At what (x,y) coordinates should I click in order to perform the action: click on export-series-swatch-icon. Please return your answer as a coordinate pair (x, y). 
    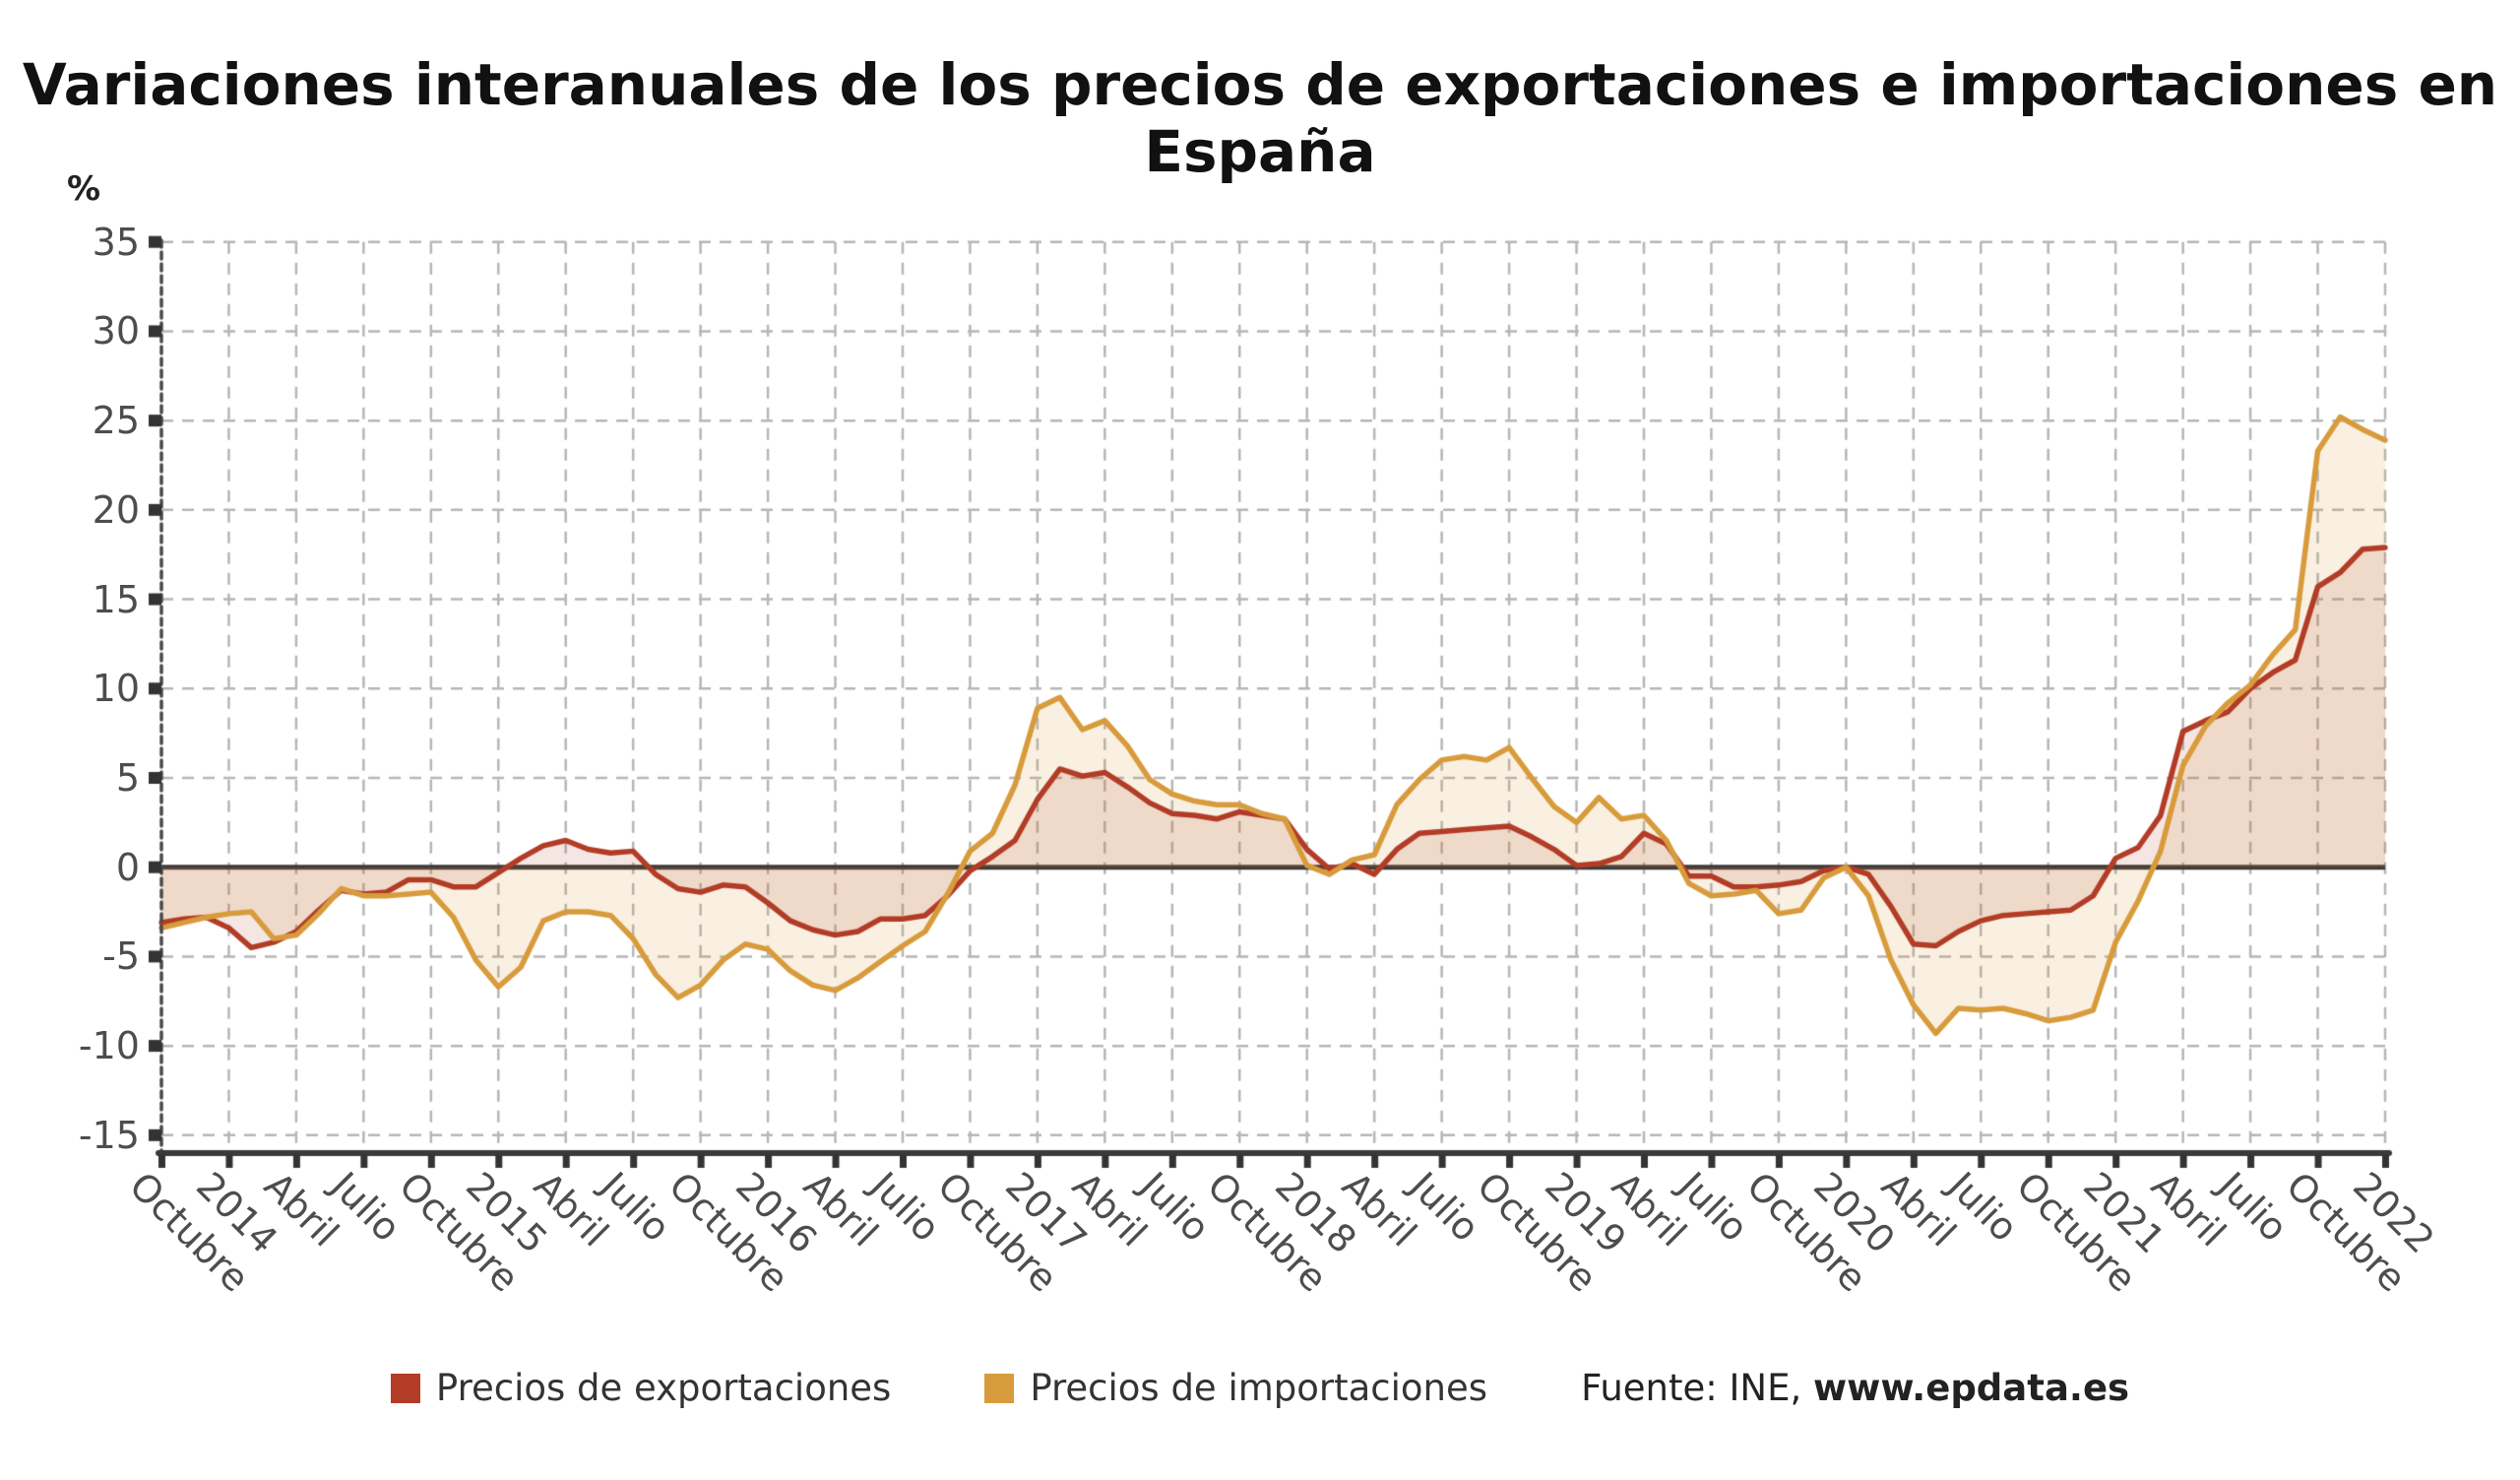
    Looking at the image, I should click on (405, 1388).